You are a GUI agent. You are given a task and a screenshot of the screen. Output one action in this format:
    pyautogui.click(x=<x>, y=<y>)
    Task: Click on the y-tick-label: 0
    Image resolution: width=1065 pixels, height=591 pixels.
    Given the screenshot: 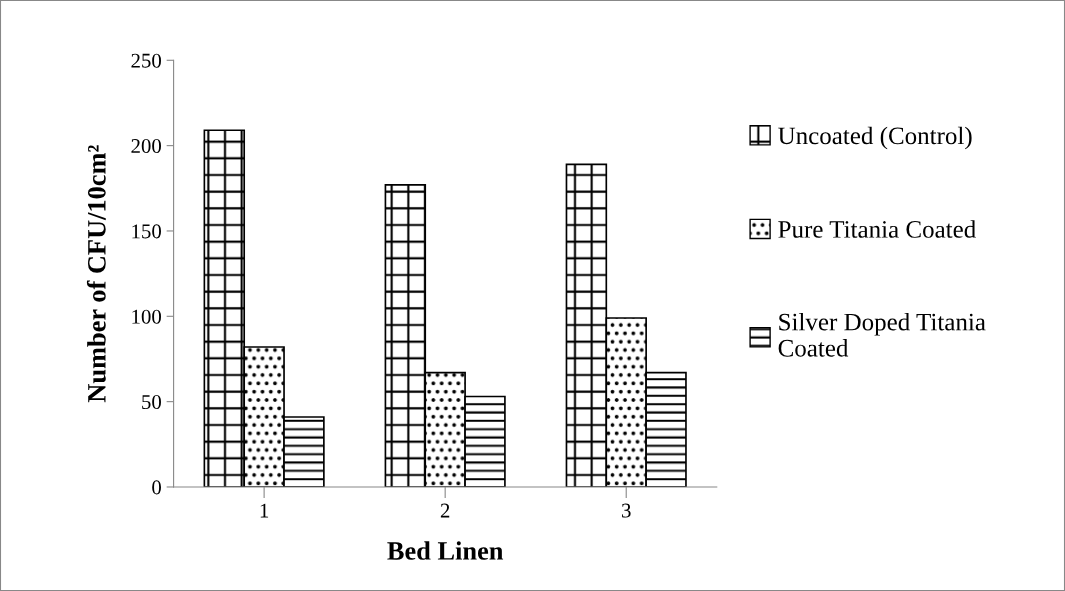 What is the action you would take?
    pyautogui.click(x=156, y=487)
    